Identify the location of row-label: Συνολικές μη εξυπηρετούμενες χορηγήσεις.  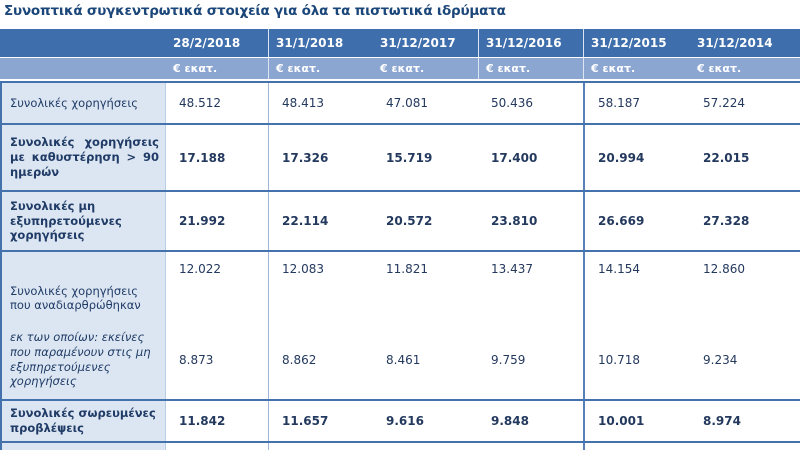
(66, 220).